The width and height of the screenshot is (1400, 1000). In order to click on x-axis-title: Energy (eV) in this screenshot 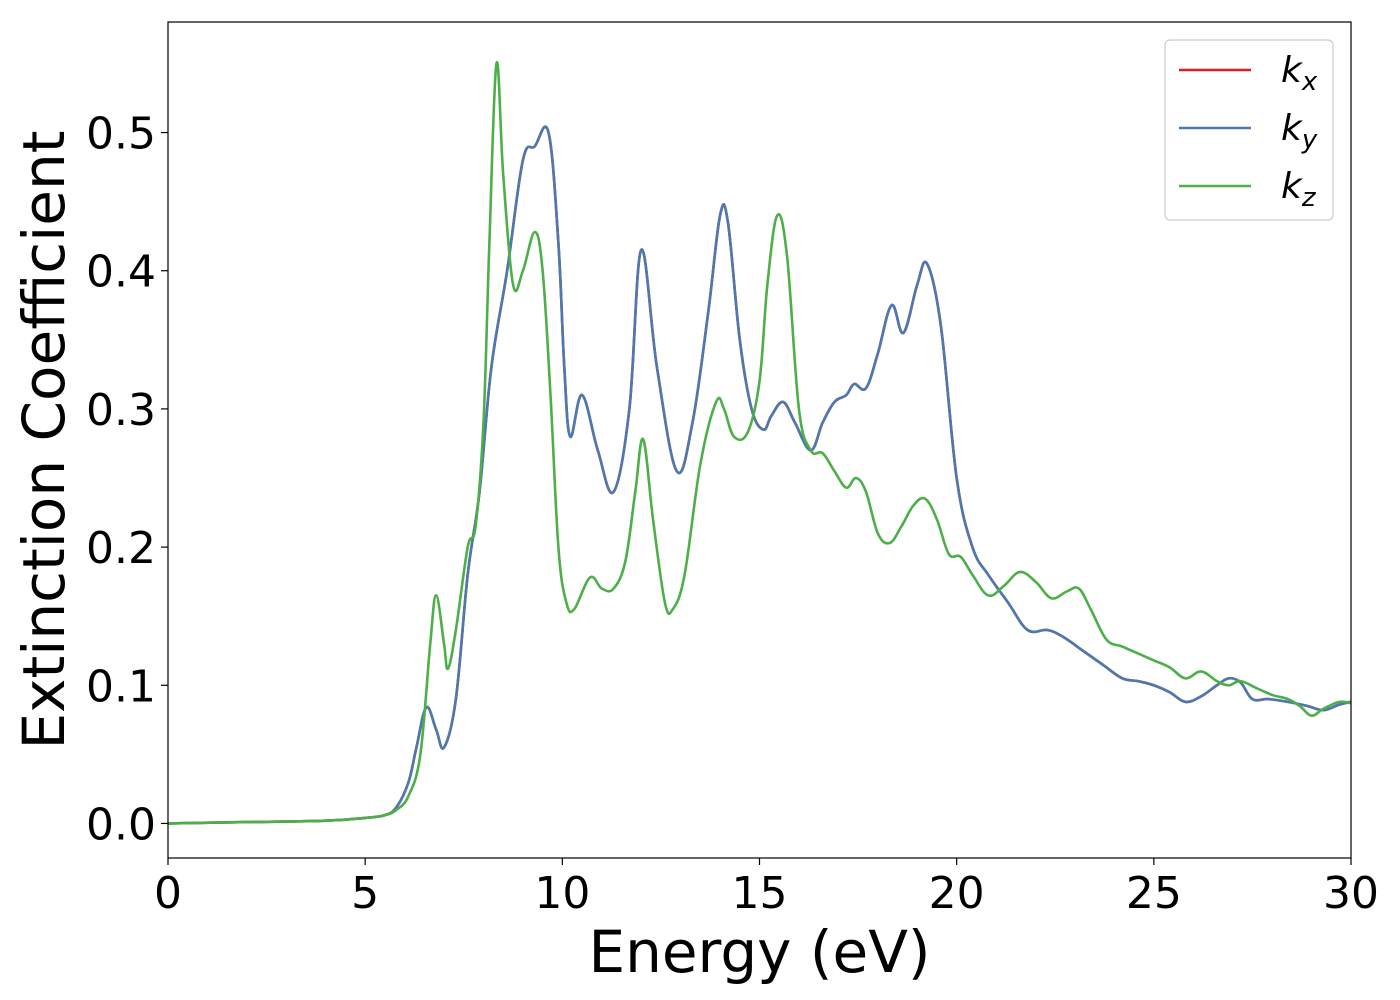, I will do `click(759, 952)`.